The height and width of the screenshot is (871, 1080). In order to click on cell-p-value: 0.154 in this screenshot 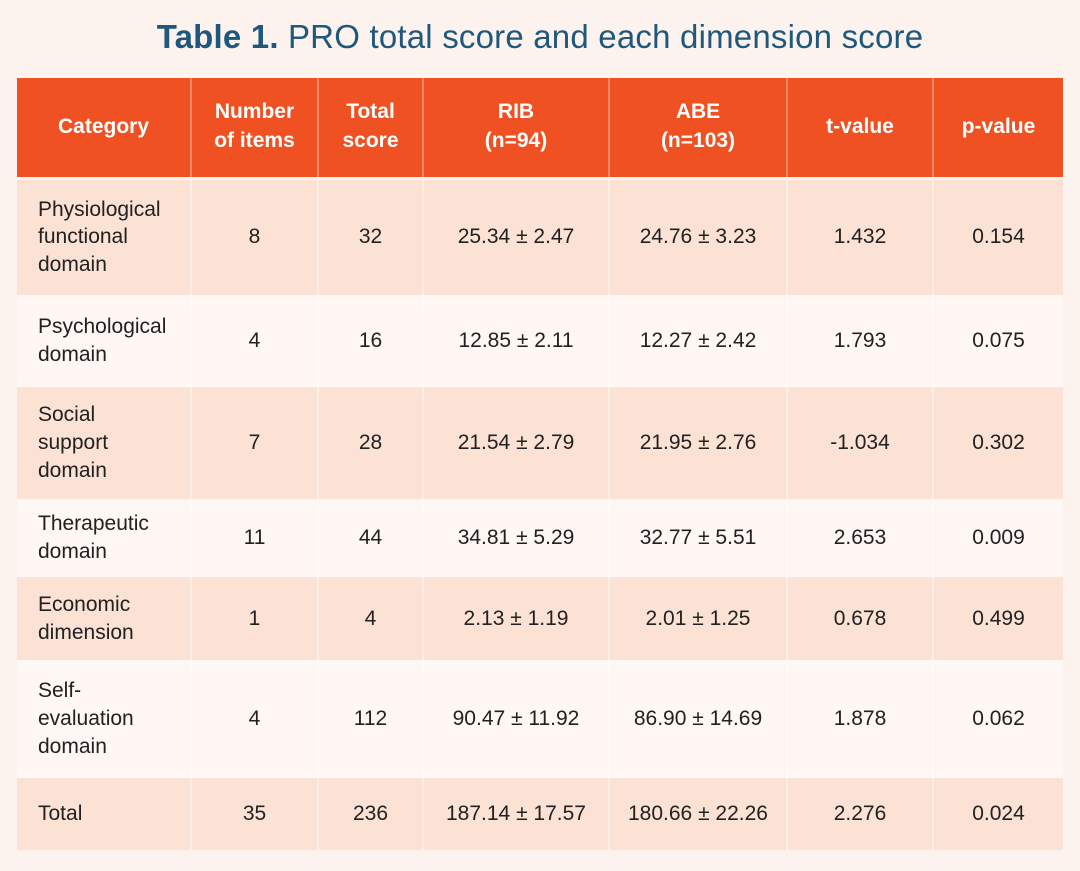, I will do `click(997, 236)`.